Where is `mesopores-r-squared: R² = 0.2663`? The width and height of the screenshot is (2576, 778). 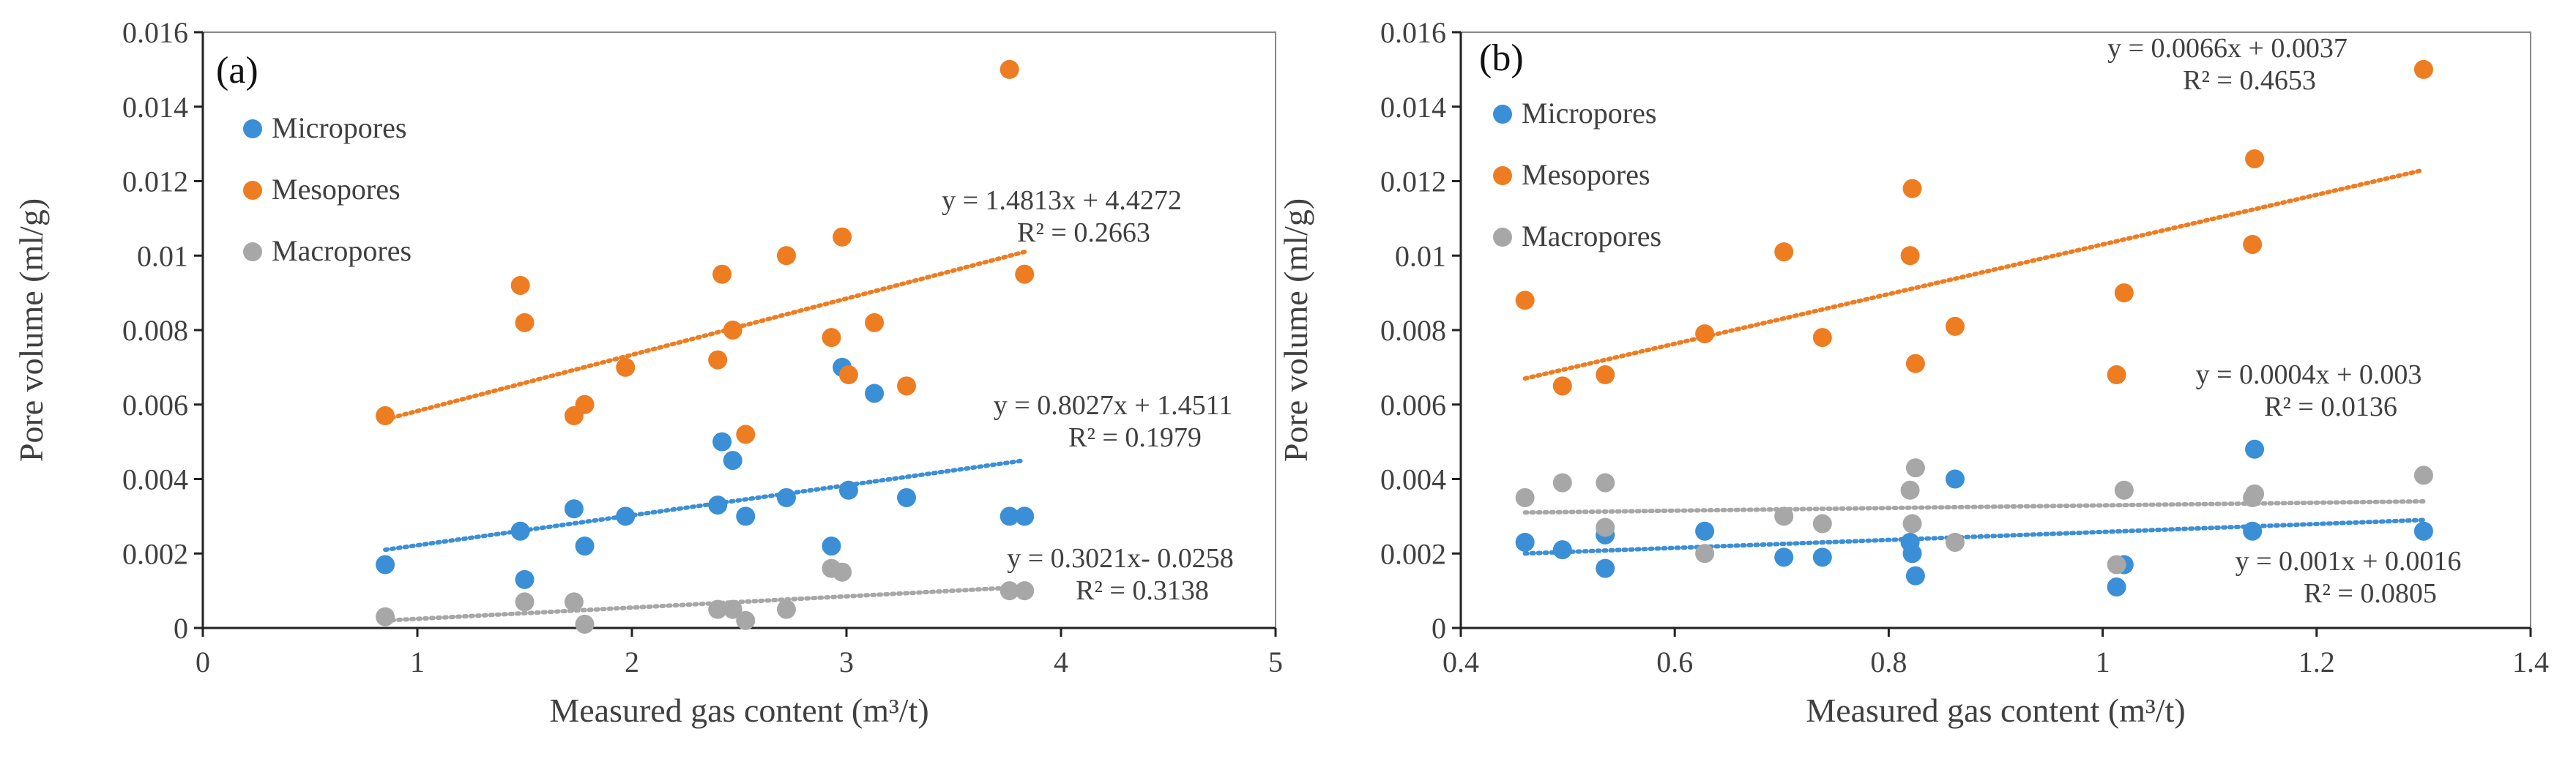 mesopores-r-squared: R² = 0.2663 is located at coordinates (1083, 232).